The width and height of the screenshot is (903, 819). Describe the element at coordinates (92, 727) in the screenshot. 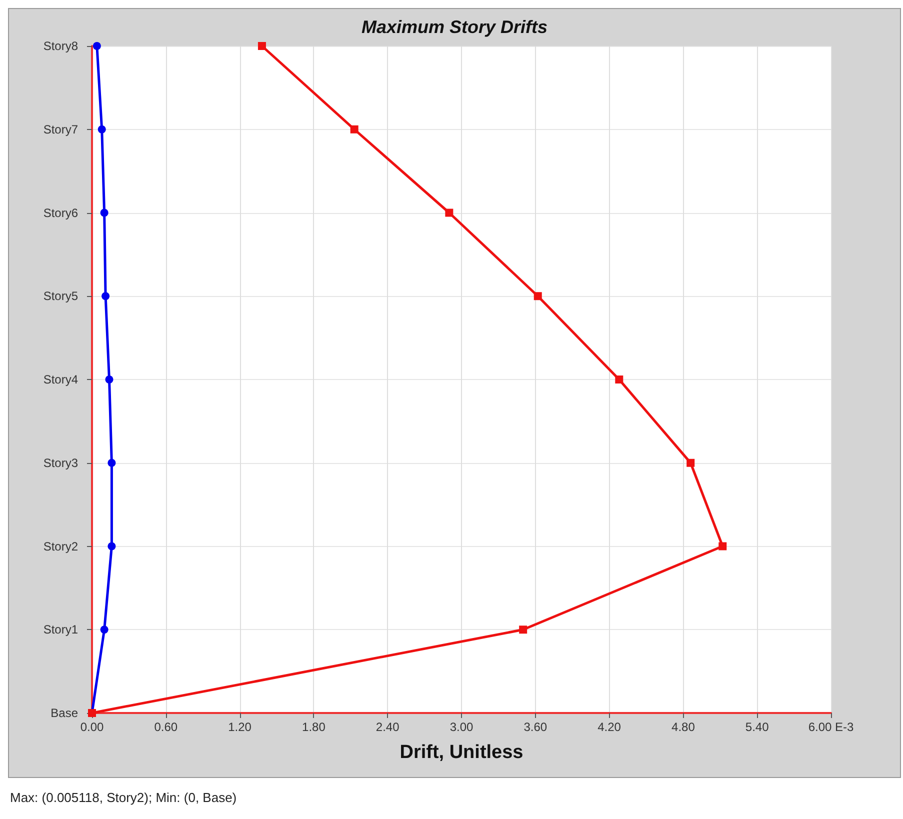

I see `x-tick-label: 0.00` at that location.